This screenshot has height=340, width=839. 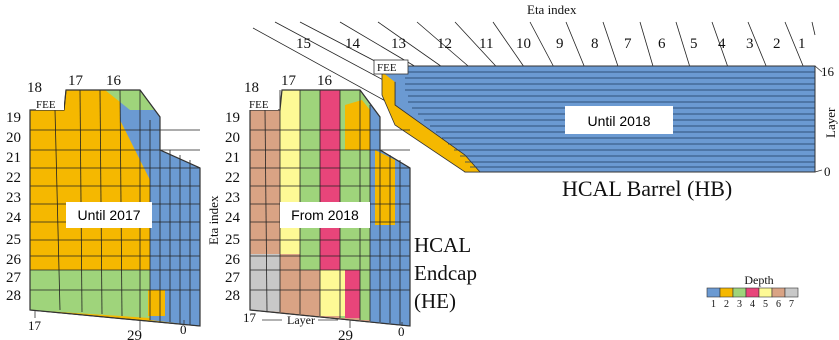 What do you see at coordinates (232, 296) in the screenshot?
I see `endcap-right-row-28: 28` at bounding box center [232, 296].